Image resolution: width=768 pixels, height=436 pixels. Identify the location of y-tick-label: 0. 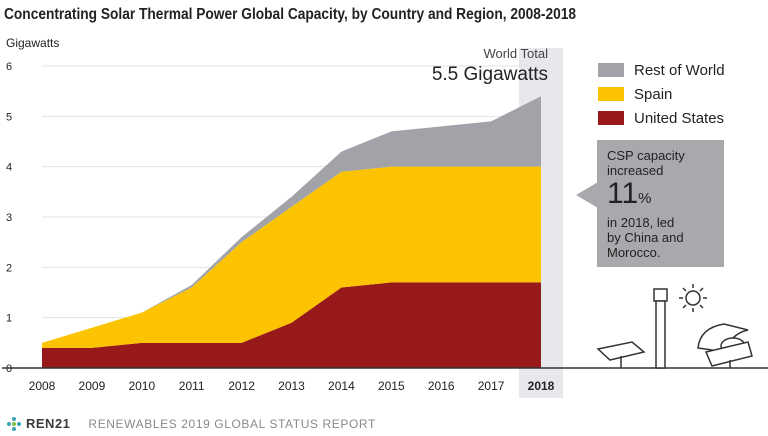
(9, 369).